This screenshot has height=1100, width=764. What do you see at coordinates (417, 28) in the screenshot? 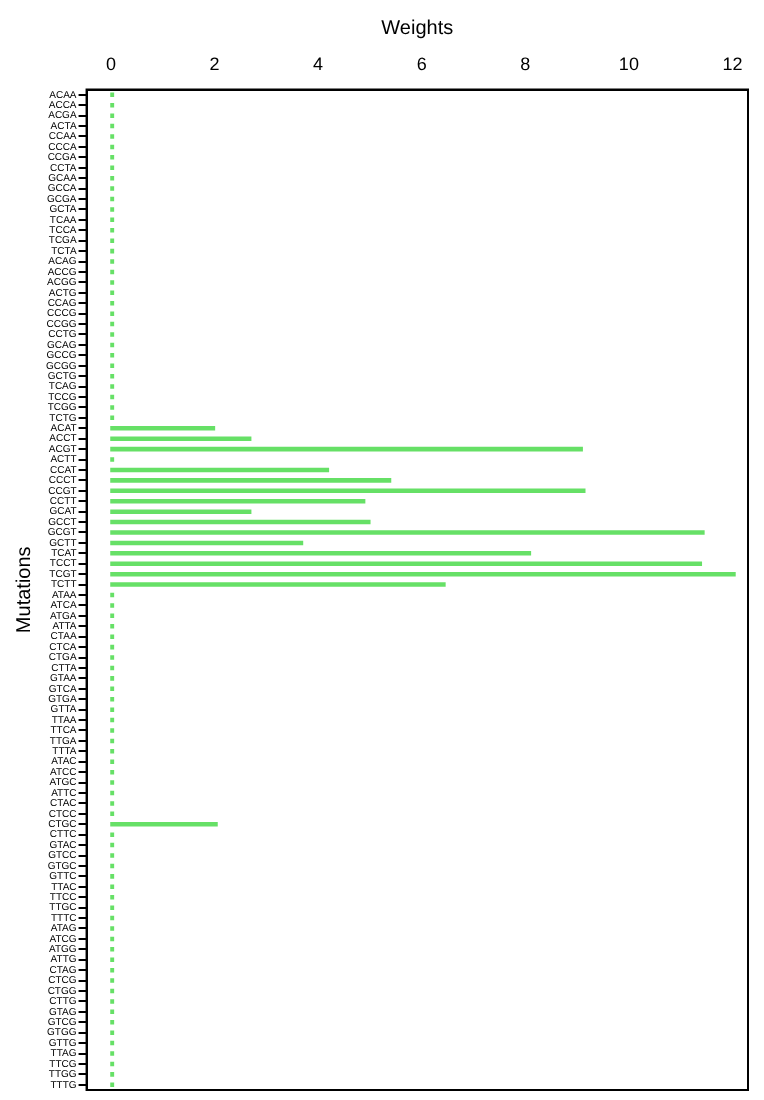
I see `x-axis-title: Weights` at bounding box center [417, 28].